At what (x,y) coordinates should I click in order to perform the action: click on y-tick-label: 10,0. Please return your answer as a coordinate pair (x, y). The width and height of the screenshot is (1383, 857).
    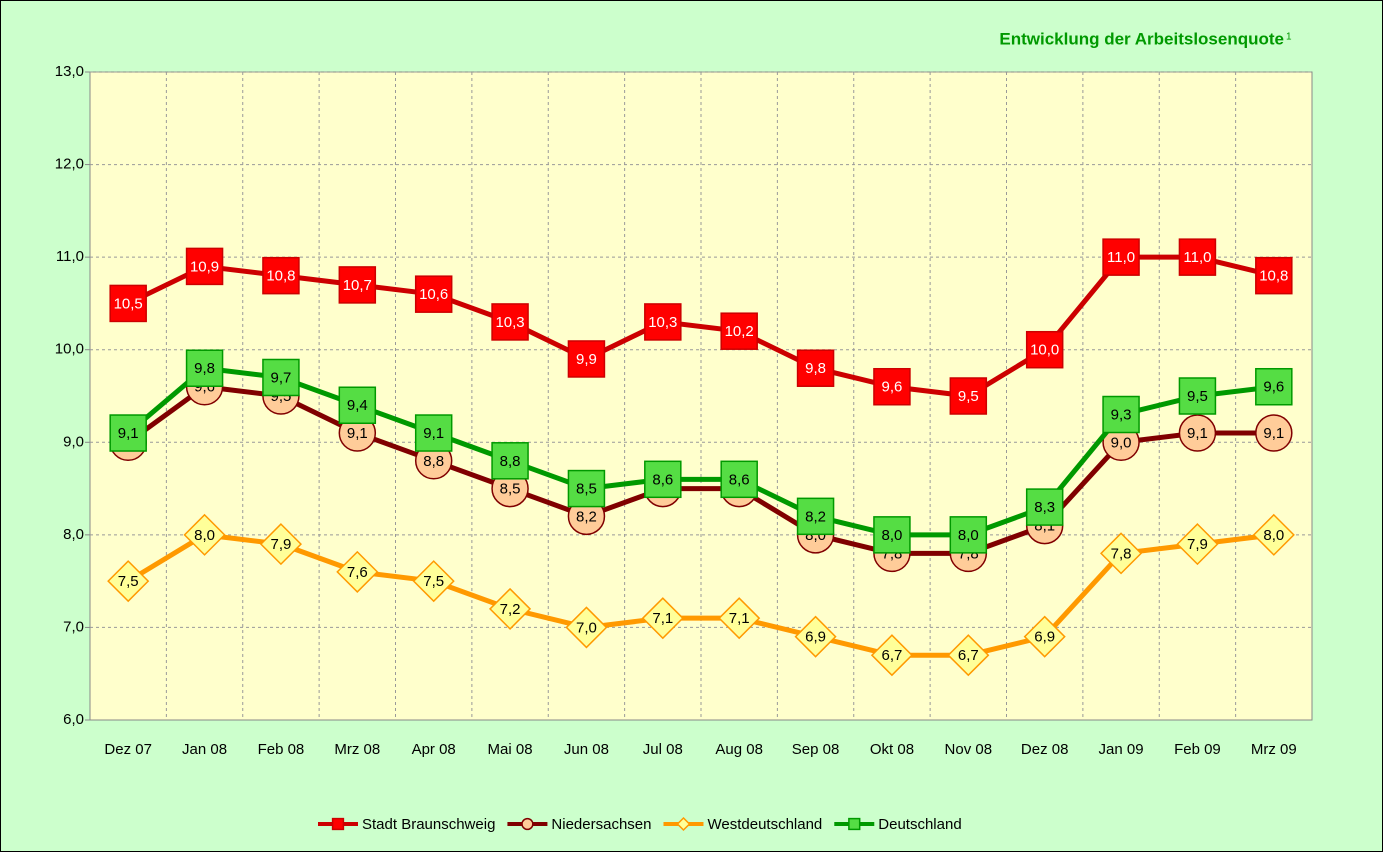
    Looking at the image, I should click on (69, 349).